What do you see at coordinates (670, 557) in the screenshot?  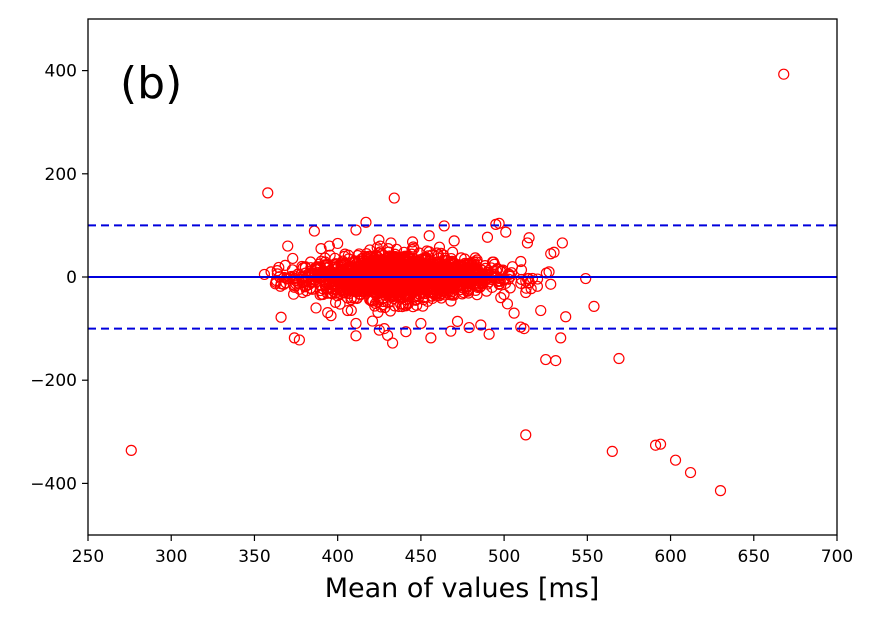 I see `x-tick-label: 600` at bounding box center [670, 557].